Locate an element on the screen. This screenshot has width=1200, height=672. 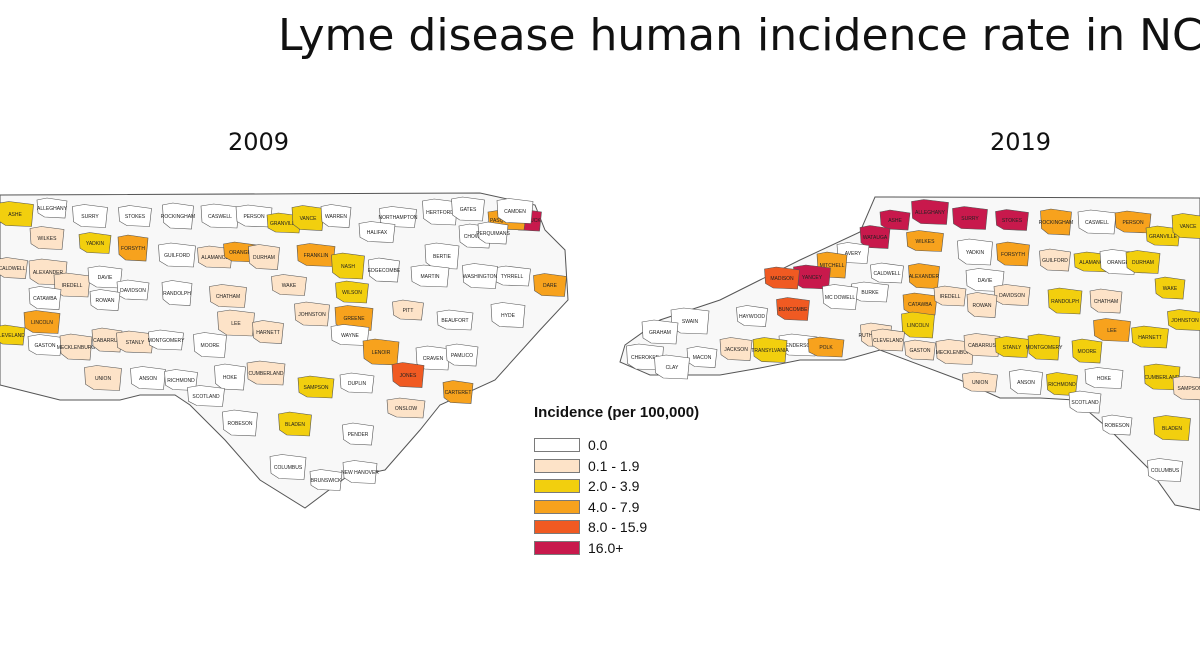
county-label: RANDOLPH is located at coordinates (1065, 302).